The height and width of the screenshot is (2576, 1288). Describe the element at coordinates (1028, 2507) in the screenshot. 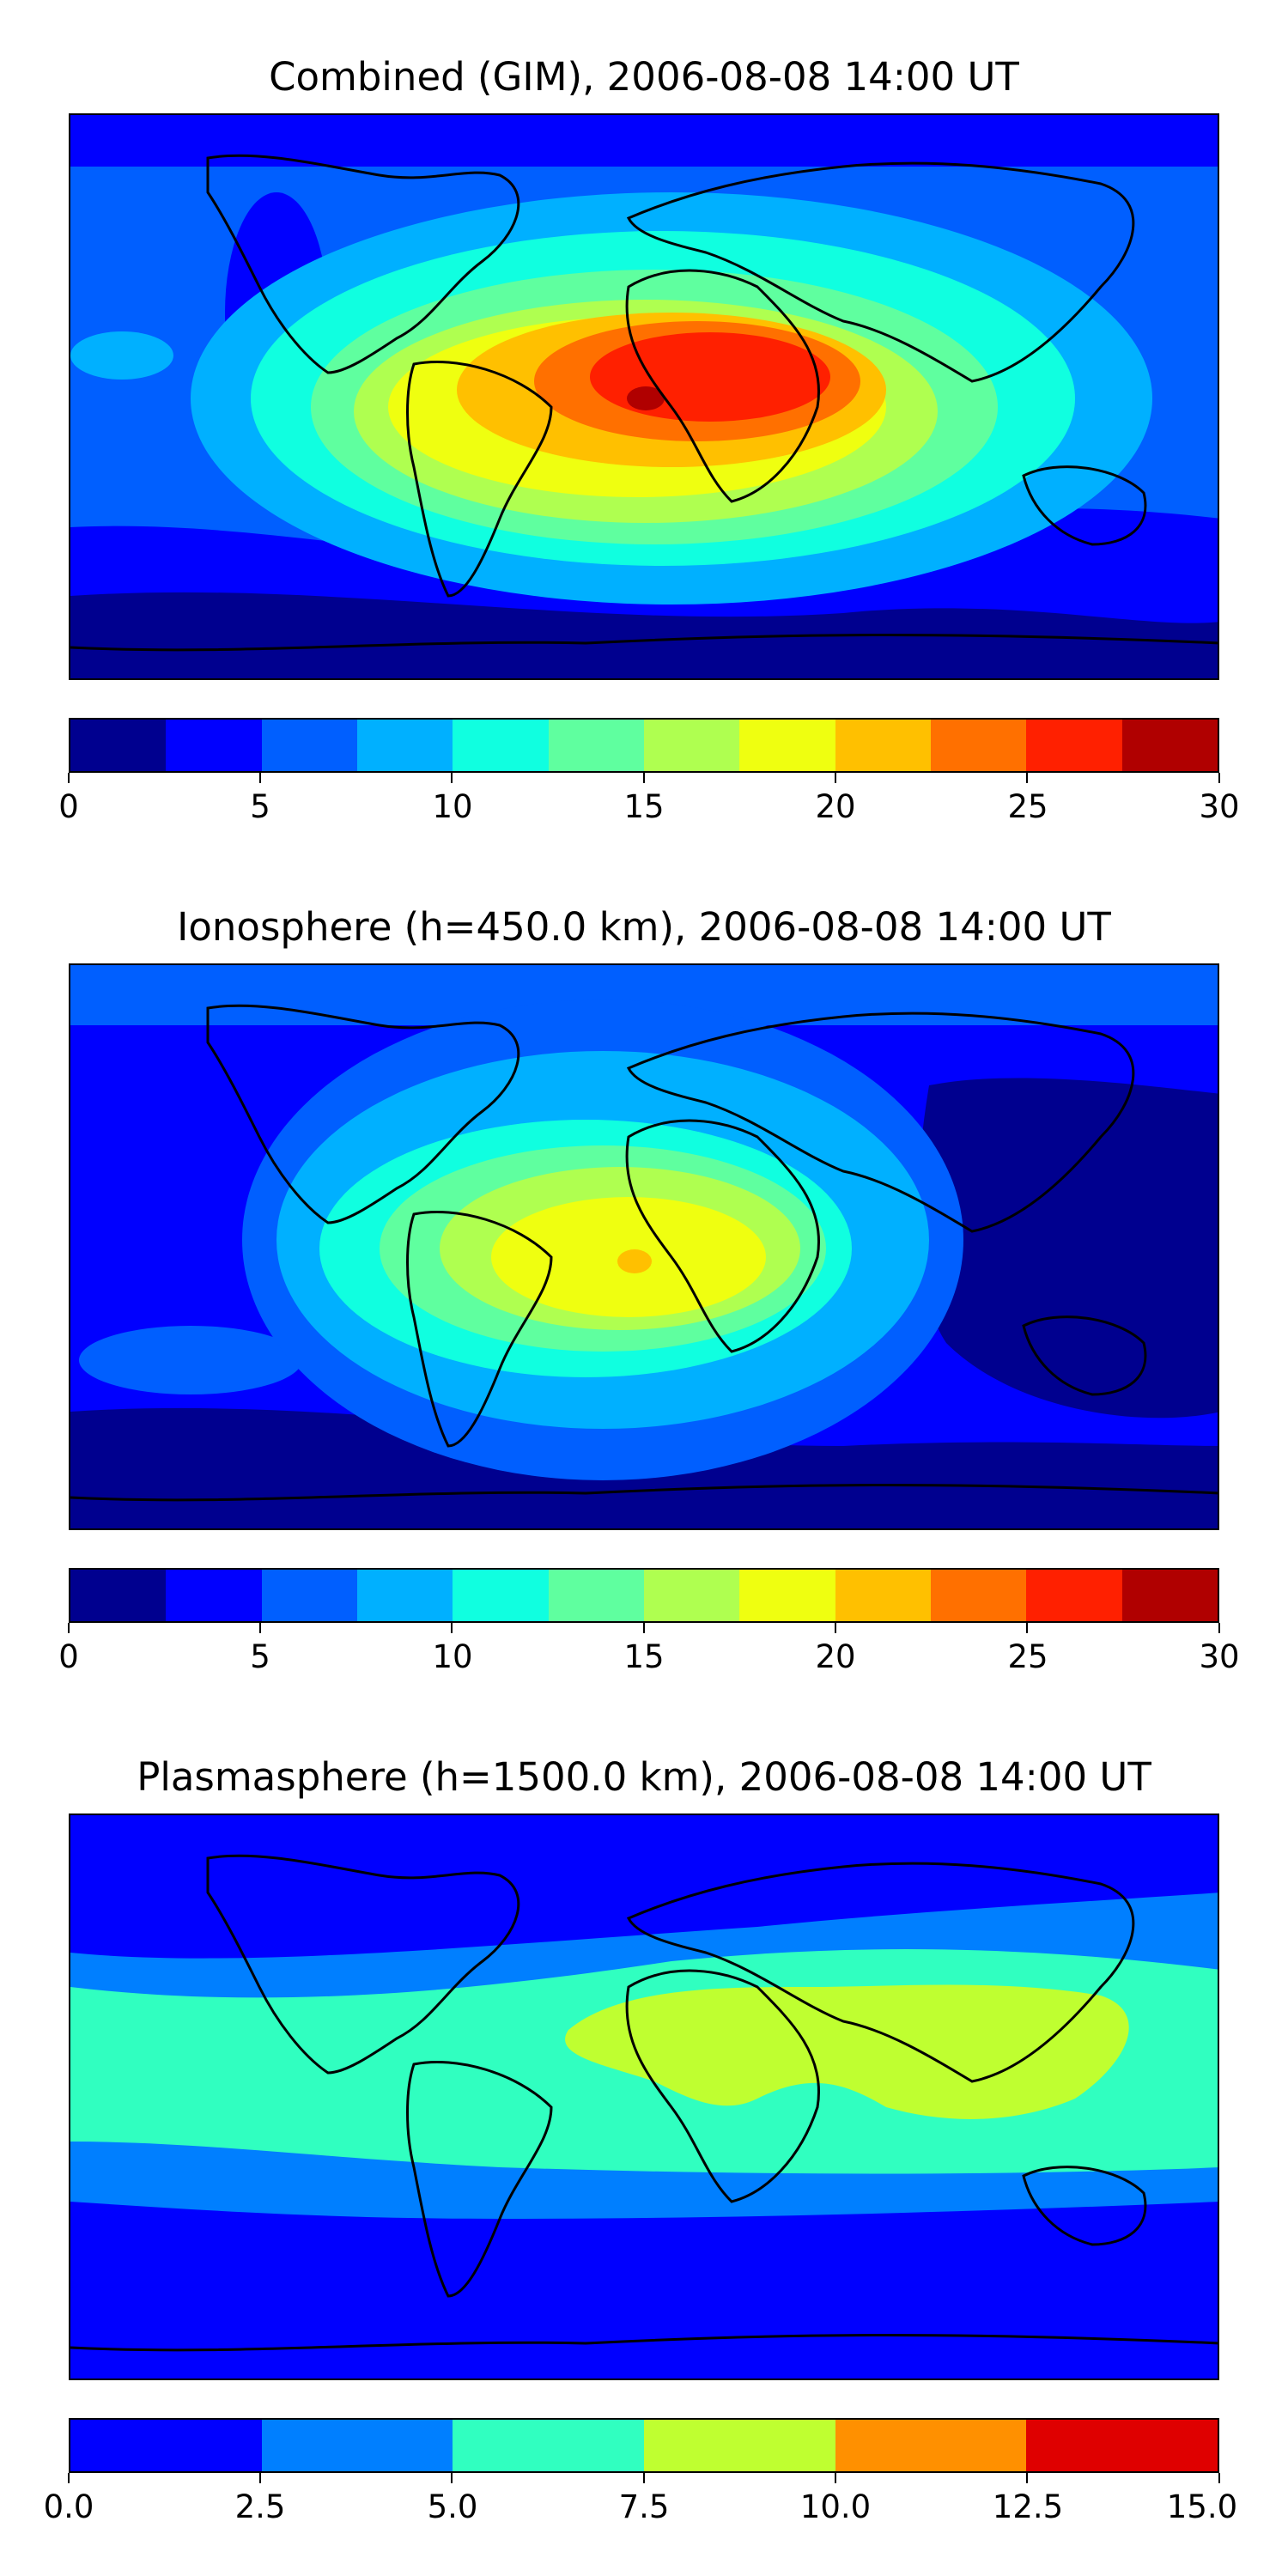

I see `colorbar-tick-label: 12.5` at that location.